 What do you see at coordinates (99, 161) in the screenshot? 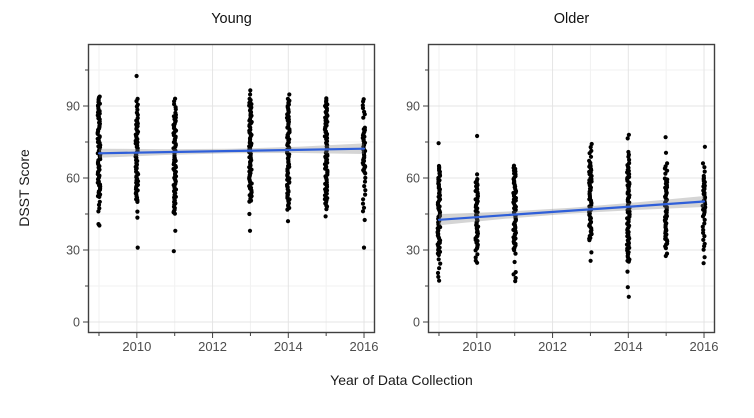
I see `points-strip-2009` at bounding box center [99, 161].